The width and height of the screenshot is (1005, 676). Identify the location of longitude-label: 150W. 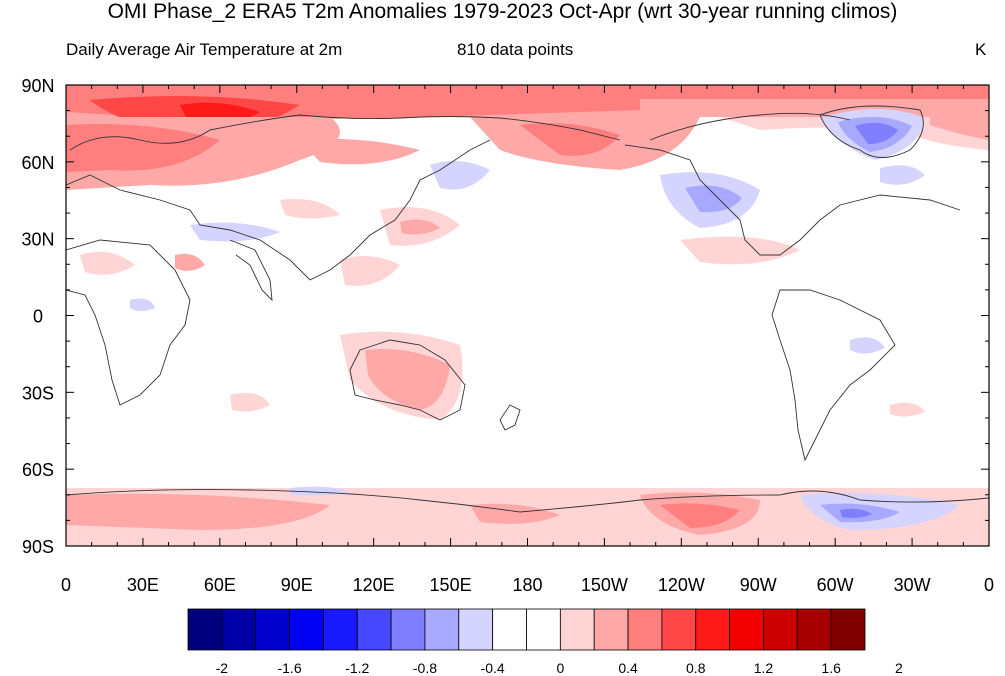
(604, 585).